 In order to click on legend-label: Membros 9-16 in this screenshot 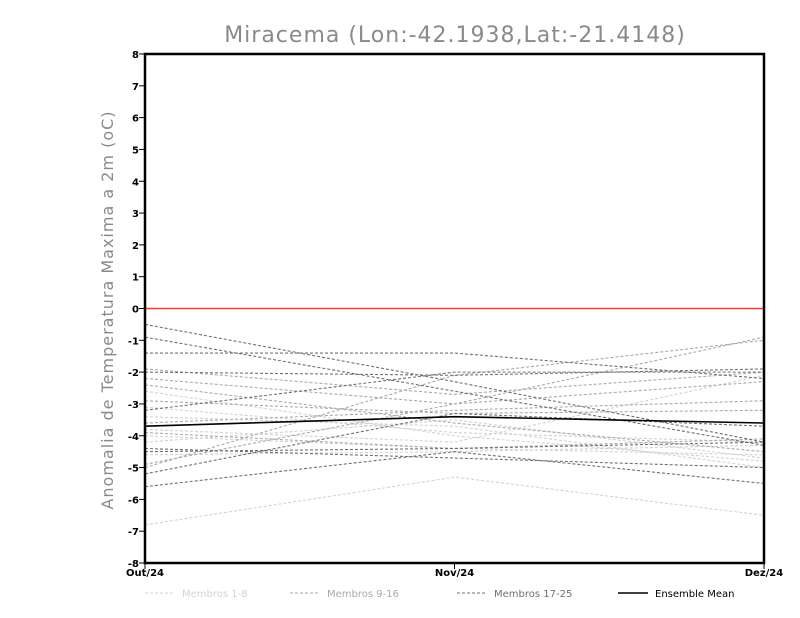, I will do `click(363, 594)`.